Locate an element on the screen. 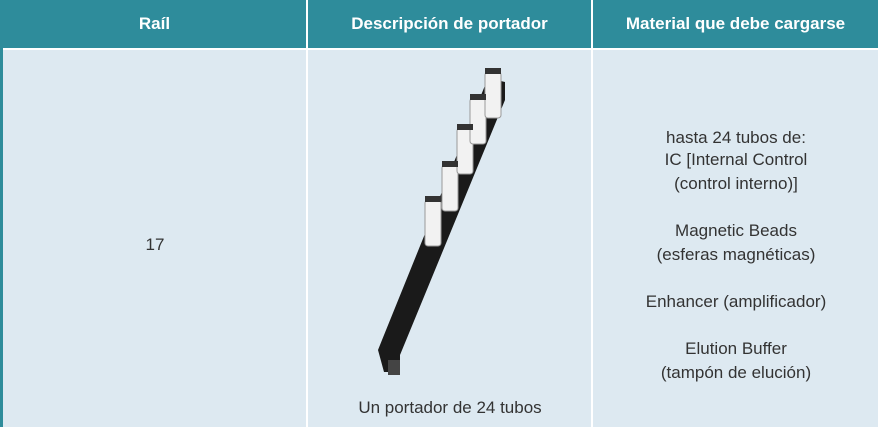 Image resolution: width=878 pixels, height=427 pixels. left-border is located at coordinates (1, 213).